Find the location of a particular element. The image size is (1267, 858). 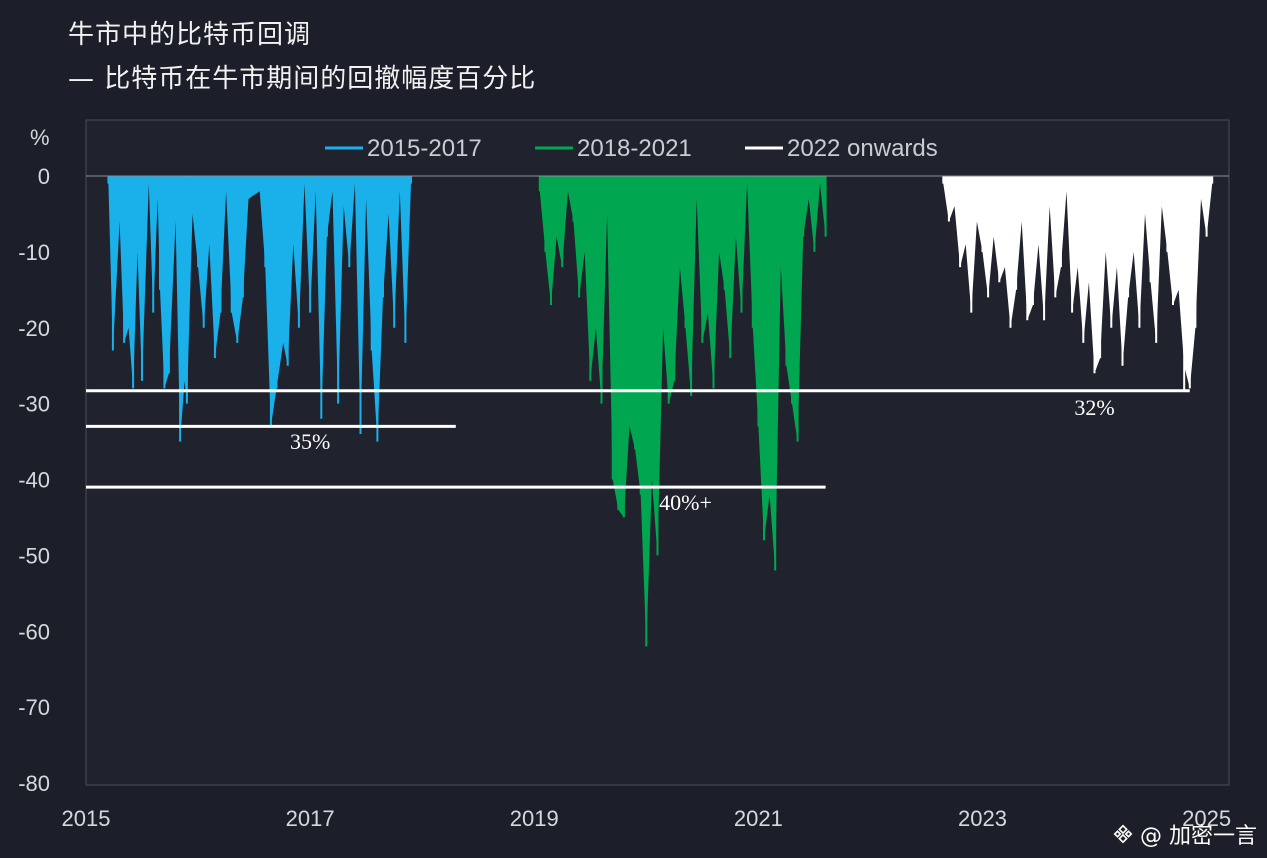

legend-label: 2015-2017 is located at coordinates (424, 148).